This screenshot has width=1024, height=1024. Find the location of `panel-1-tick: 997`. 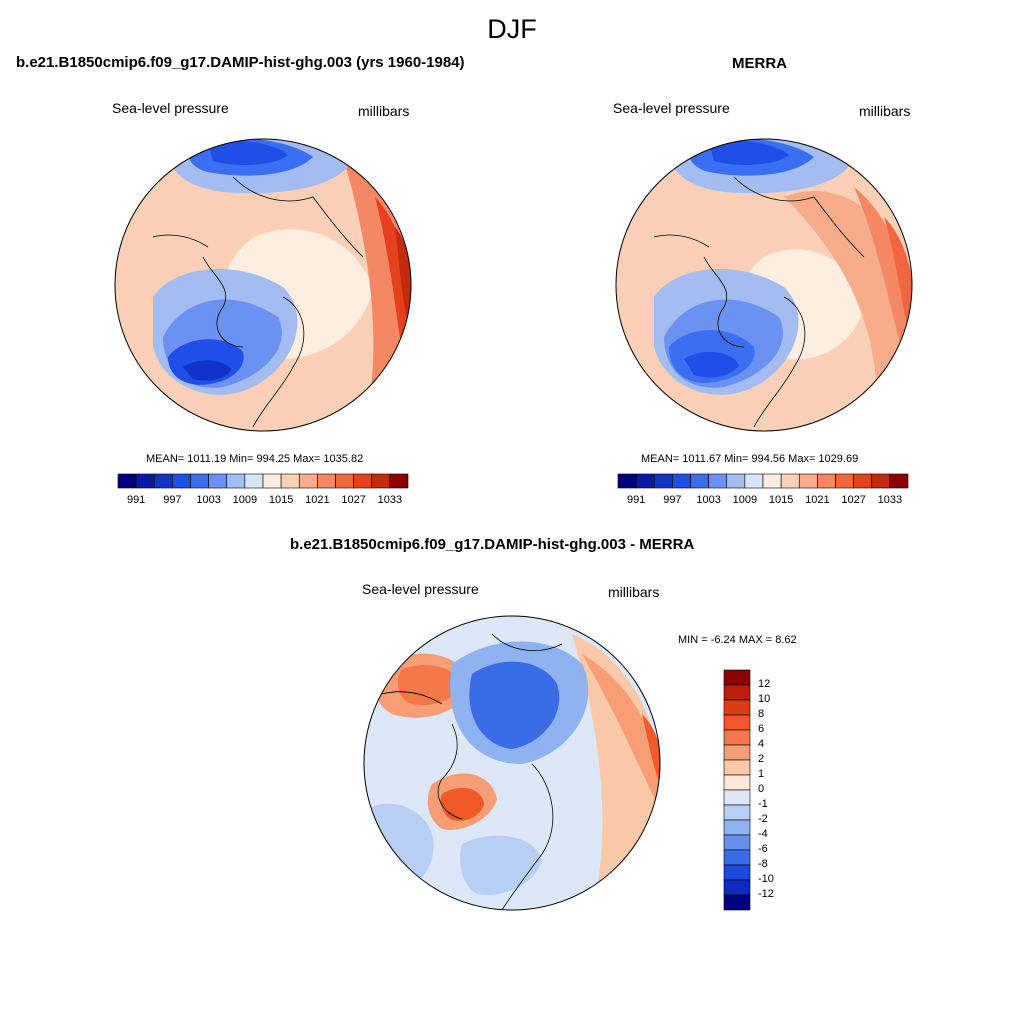

panel-1-tick: 997 is located at coordinates (172, 500).